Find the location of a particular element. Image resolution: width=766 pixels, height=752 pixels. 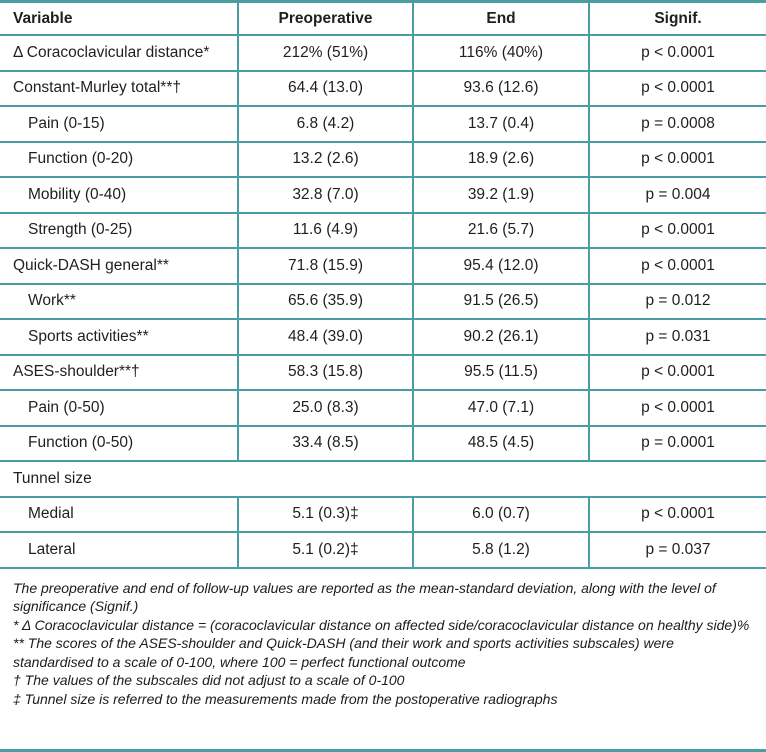

end-cell: 95.5 (11.5) is located at coordinates (500, 373).